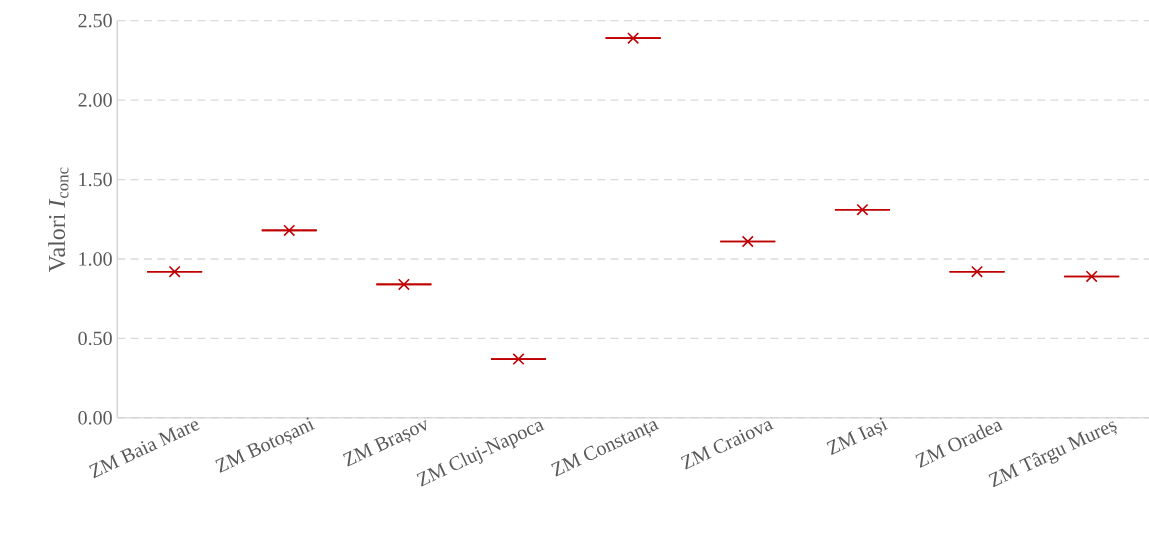 This screenshot has width=1149, height=538. I want to click on x-tick-label: ZM Oradea, so click(959, 444).